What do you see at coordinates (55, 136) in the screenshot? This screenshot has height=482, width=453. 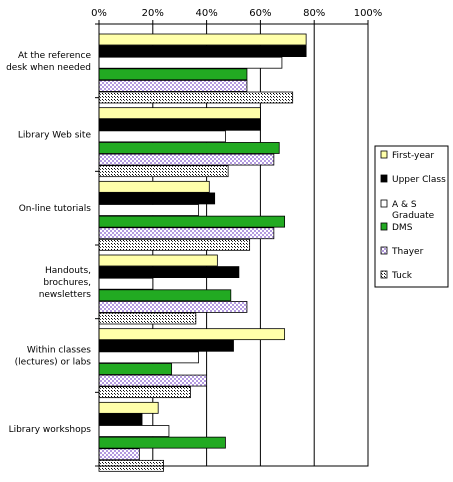 I see `category-label: Library Web site` at bounding box center [55, 136].